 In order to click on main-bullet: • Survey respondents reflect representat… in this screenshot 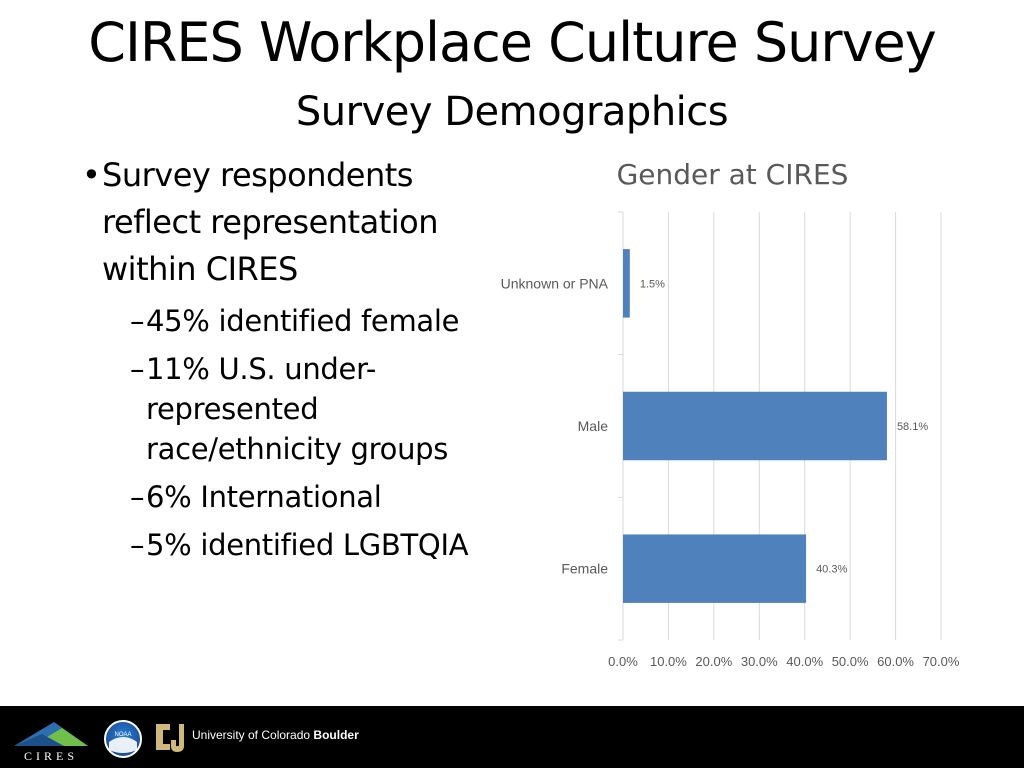, I will do `click(287, 222)`.